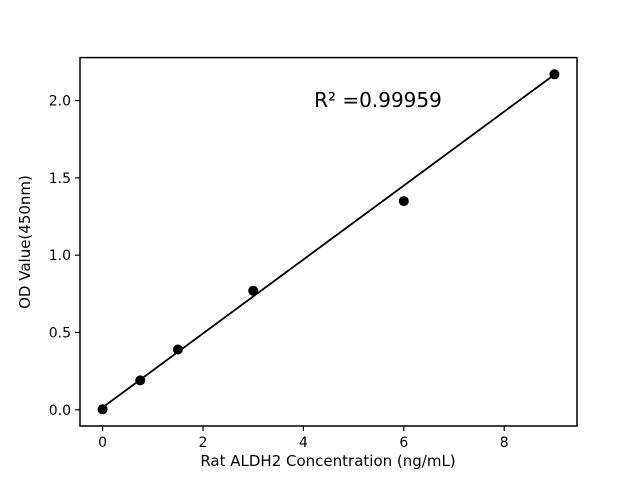 The height and width of the screenshot is (480, 640). What do you see at coordinates (60, 333) in the screenshot?
I see `y-tick-label: 0.5` at bounding box center [60, 333].